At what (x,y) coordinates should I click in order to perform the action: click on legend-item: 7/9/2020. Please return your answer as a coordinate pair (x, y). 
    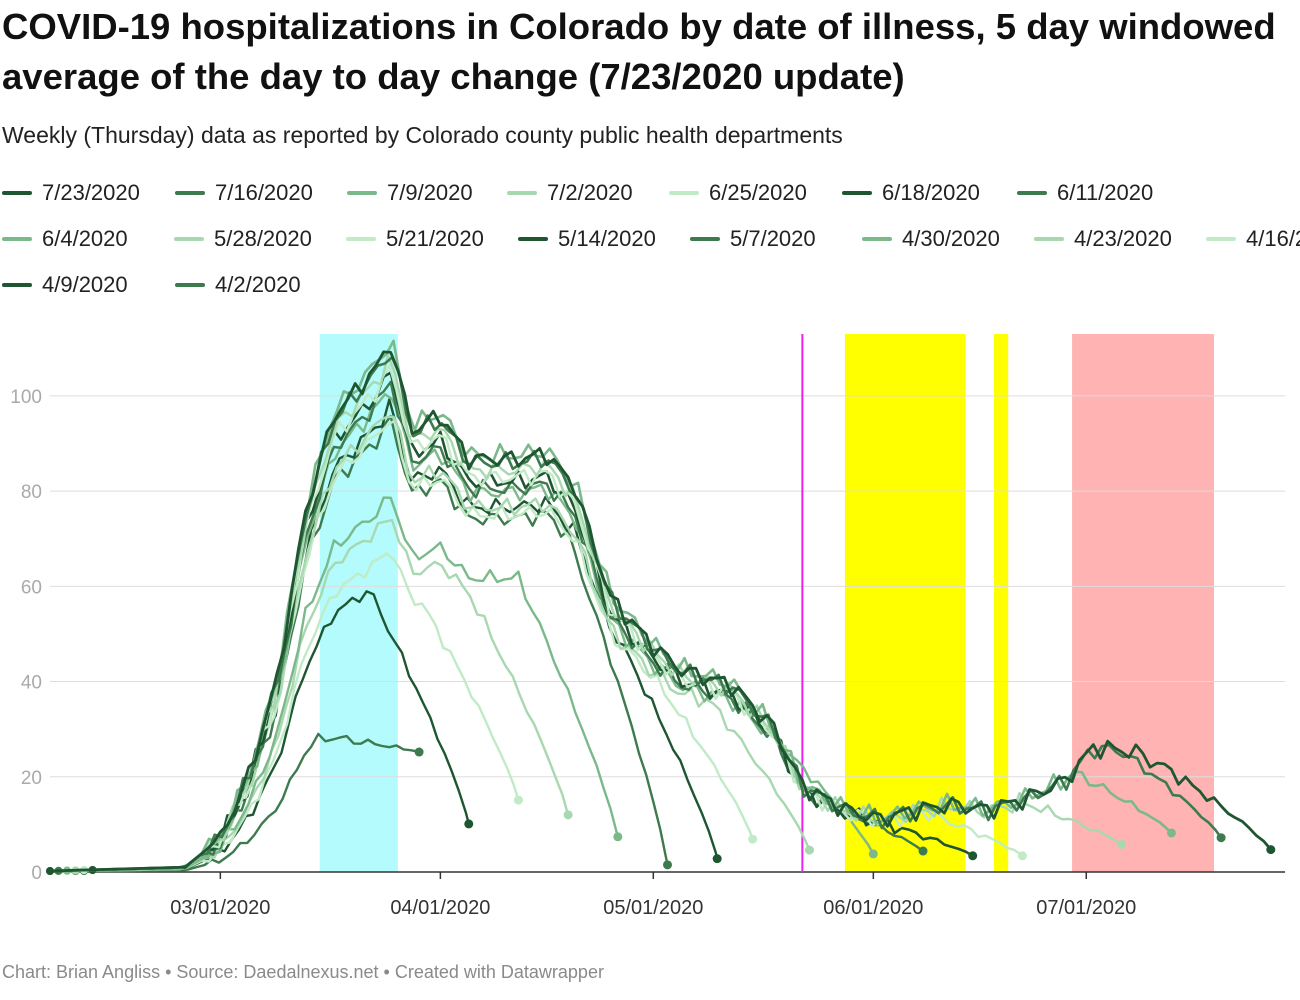
    Looking at the image, I should click on (410, 193).